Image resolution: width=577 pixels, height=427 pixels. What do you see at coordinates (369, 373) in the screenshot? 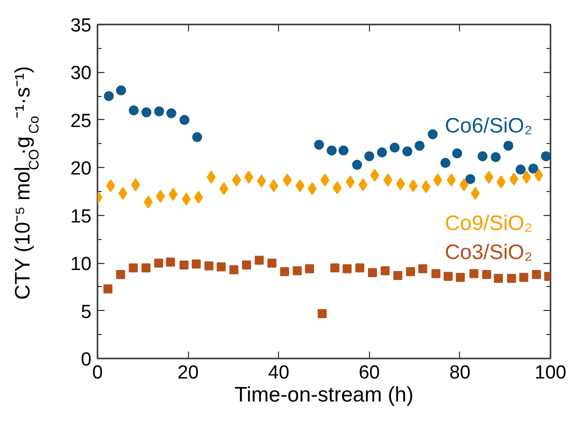
I see `x-tick-label: 60` at bounding box center [369, 373].